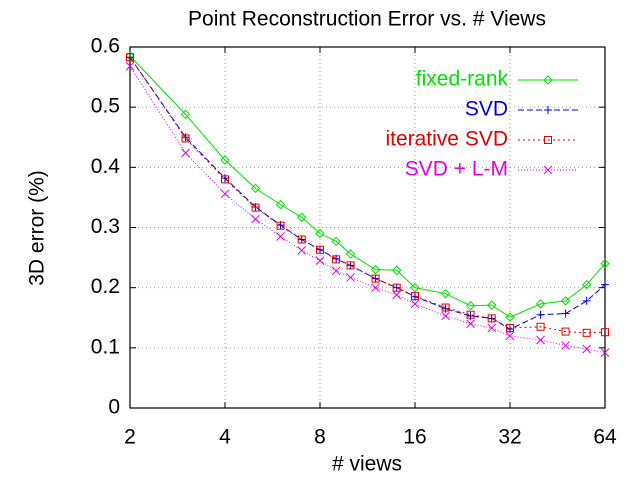 The height and width of the screenshot is (487, 637). What do you see at coordinates (462, 79) in the screenshot?
I see `legend-label: fixed-rank` at bounding box center [462, 79].